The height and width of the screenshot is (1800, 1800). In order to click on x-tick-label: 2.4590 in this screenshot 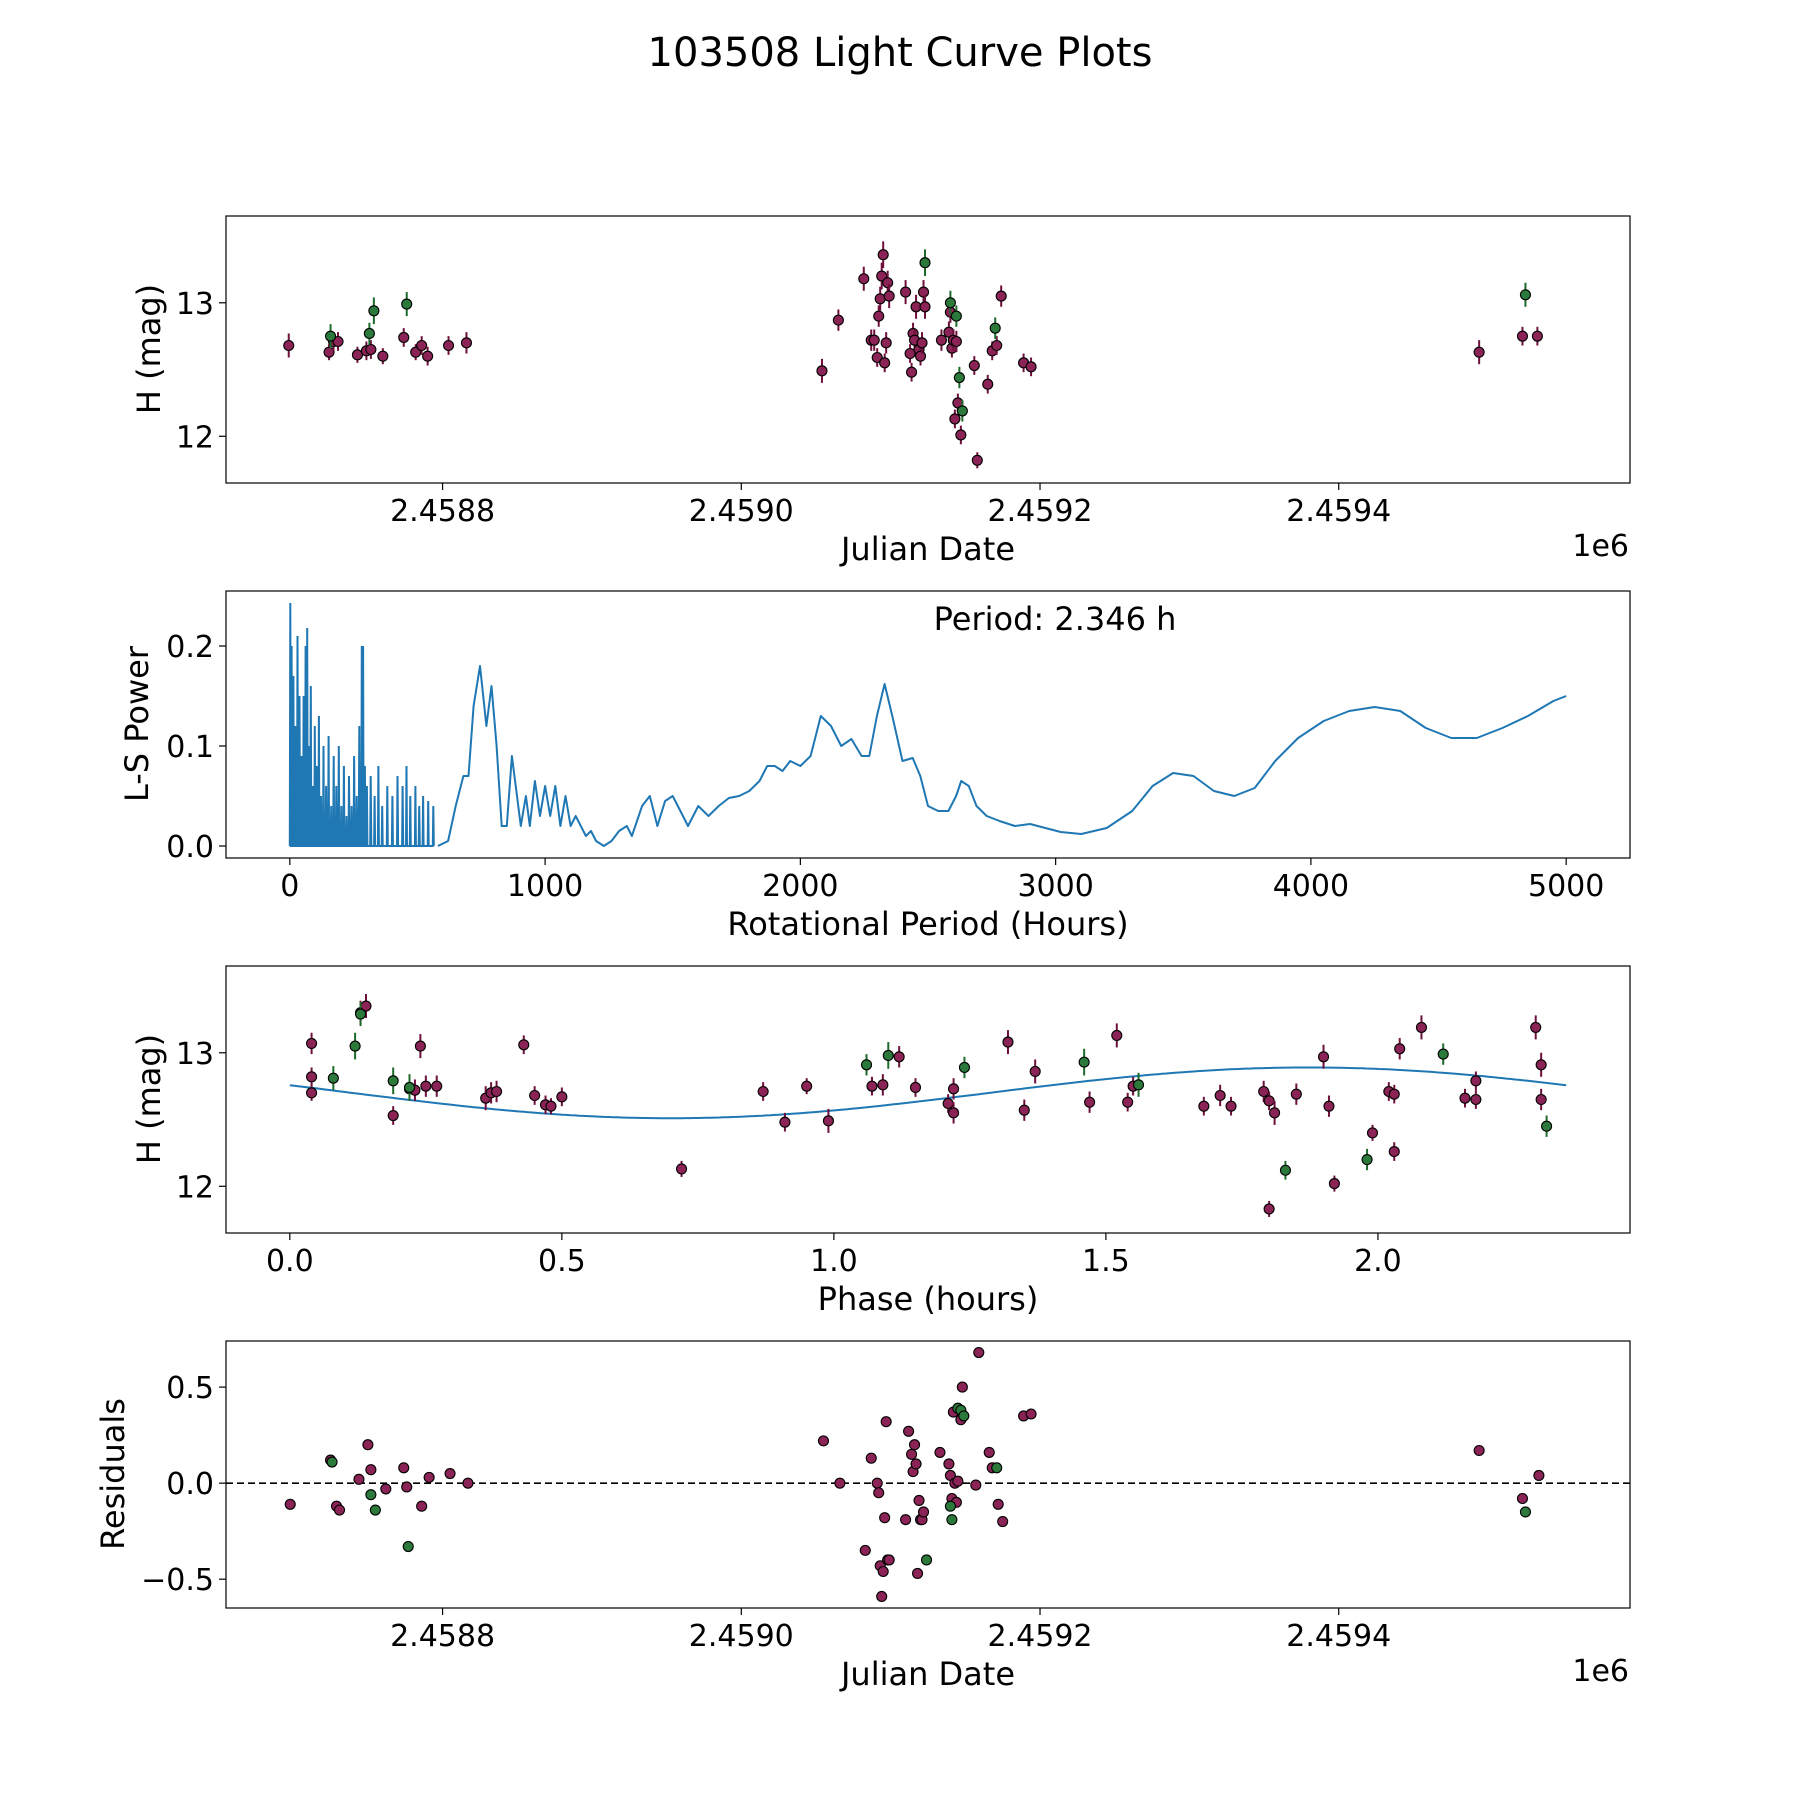, I will do `click(741, 511)`.